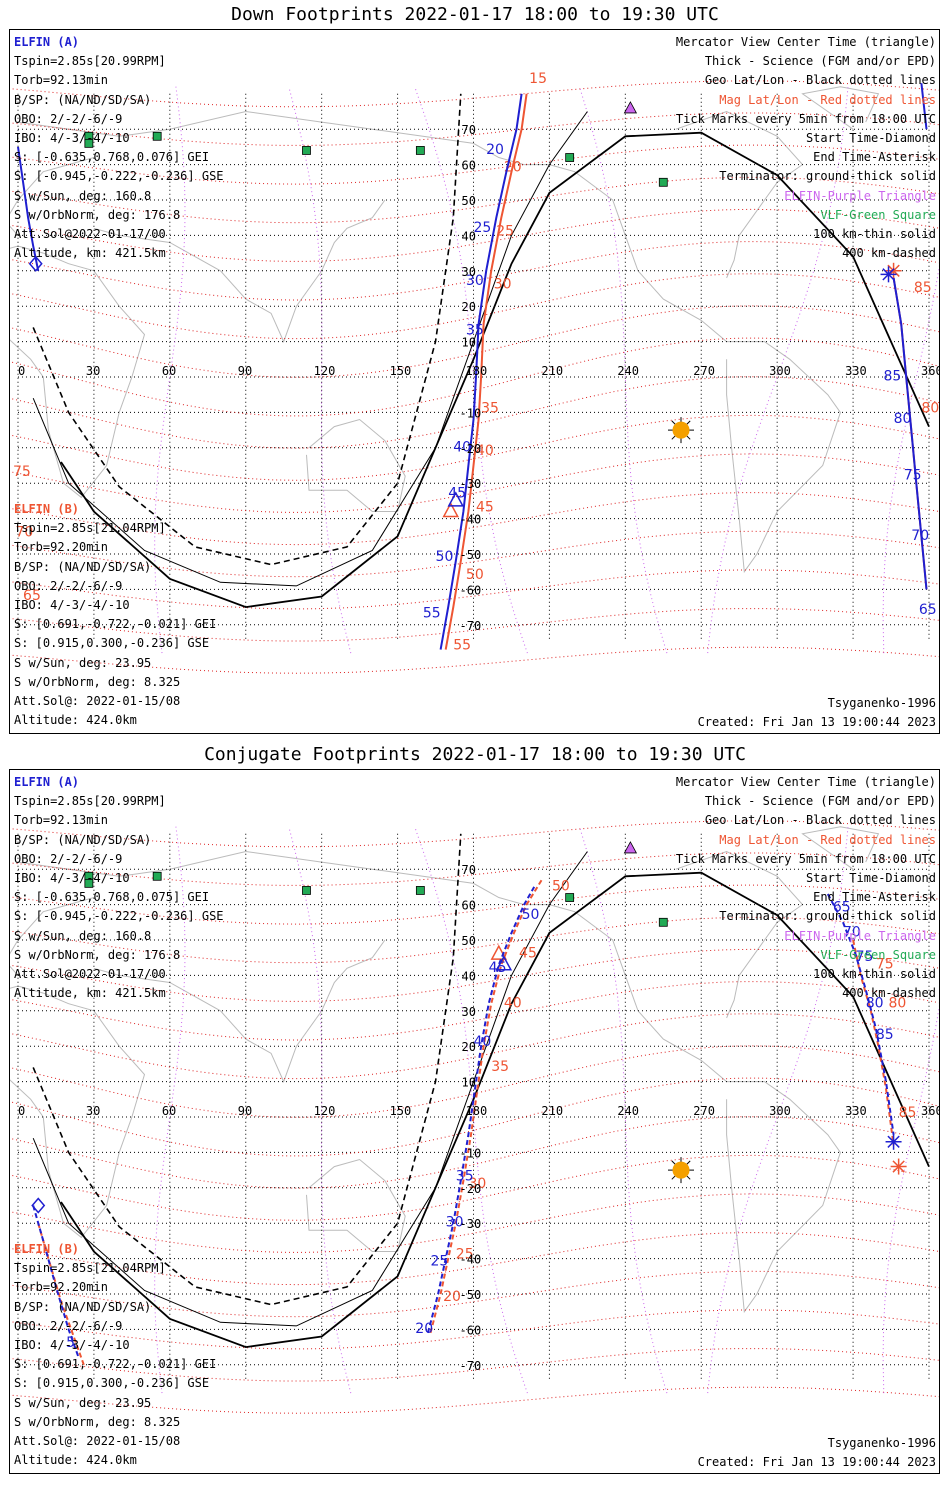 This screenshot has height=1500, width=950. Describe the element at coordinates (820, 801) in the screenshot. I see `legend-line: Thick - Science (FGM and/or EPD)` at that location.